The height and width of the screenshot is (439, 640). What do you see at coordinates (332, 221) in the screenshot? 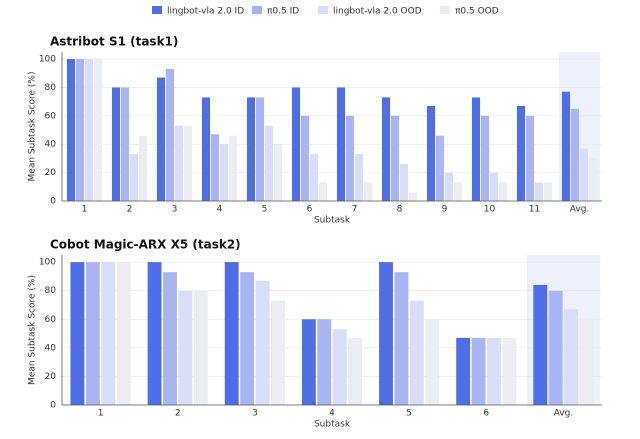
I see `x-axis-label: Subtask` at bounding box center [332, 221].